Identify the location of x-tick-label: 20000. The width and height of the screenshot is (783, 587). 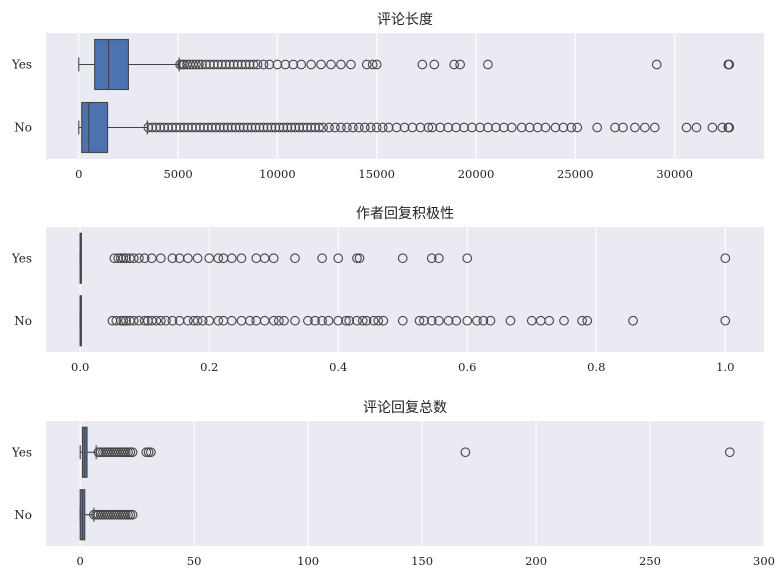
(476, 174).